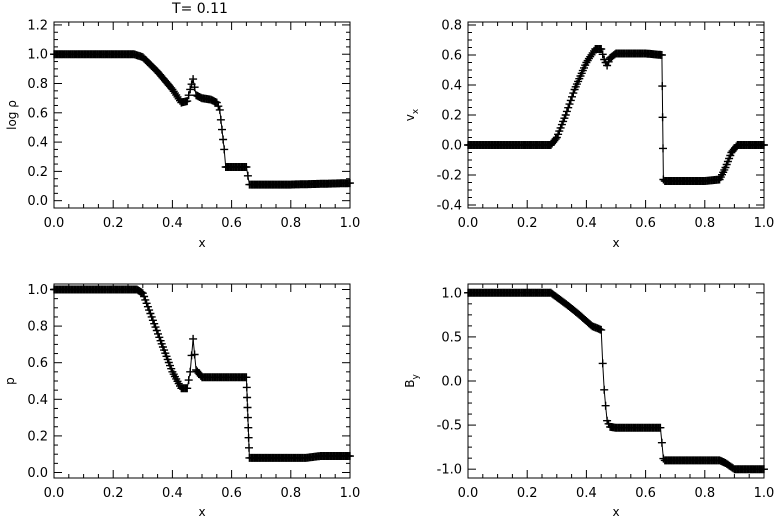 This screenshot has height=519, width=777. Describe the element at coordinates (416, 111) in the screenshot. I see `ylabel-vx-sub: x` at that location.